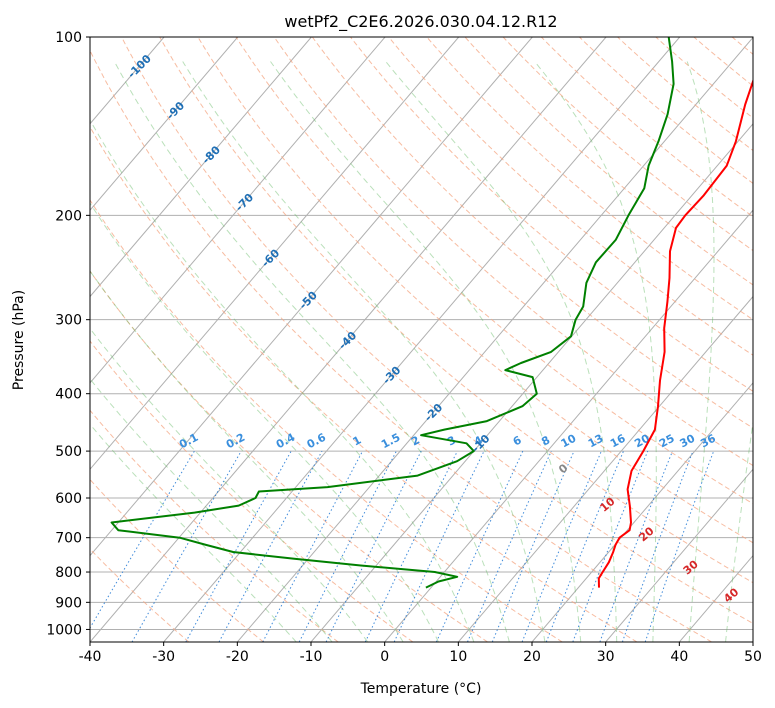 This screenshot has width=775, height=708. I want to click on x-tick-label: 0, so click(384, 657).